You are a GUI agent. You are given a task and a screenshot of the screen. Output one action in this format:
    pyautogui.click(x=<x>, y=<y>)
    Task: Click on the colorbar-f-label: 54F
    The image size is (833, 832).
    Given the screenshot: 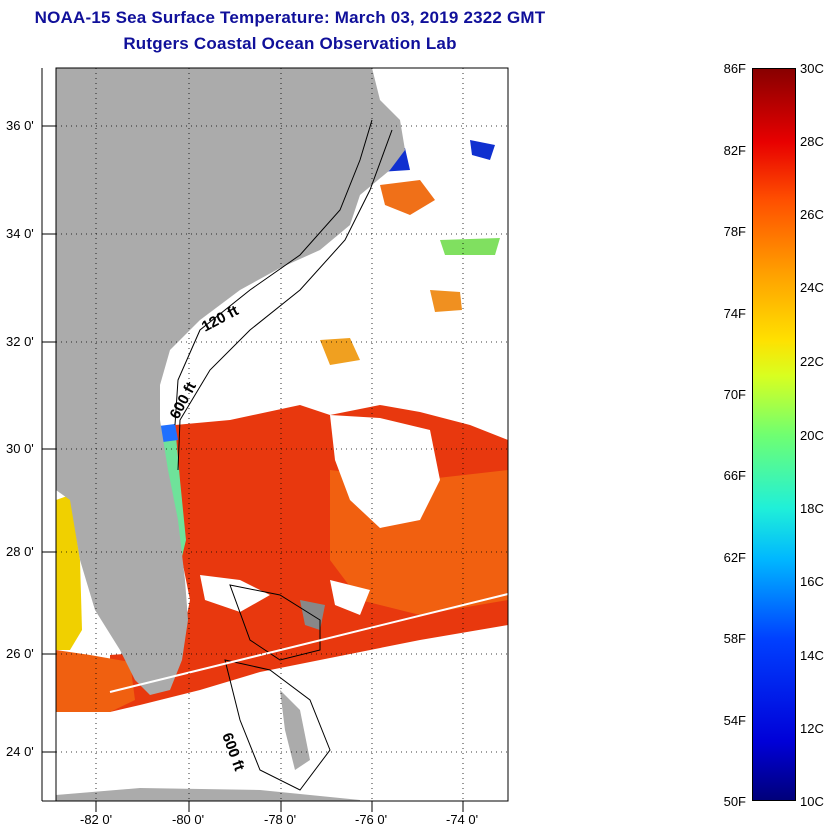 What is the action you would take?
    pyautogui.click(x=734, y=720)
    